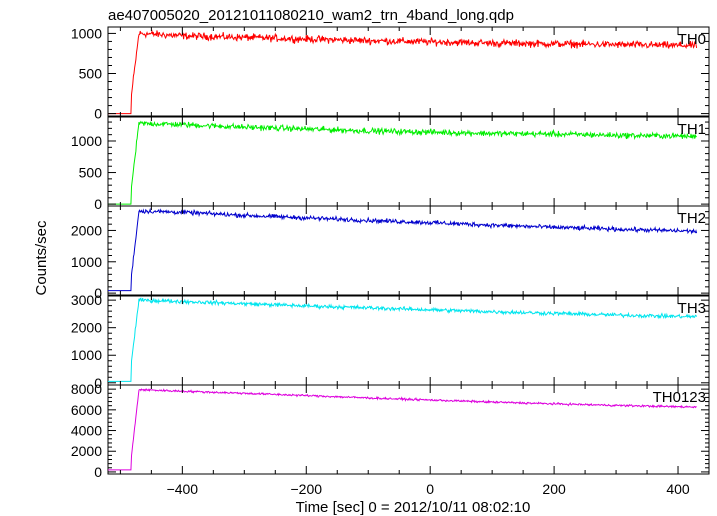 The width and height of the screenshot is (717, 516). What do you see at coordinates (679, 397) in the screenshot?
I see `series-label-th0123: TH0123` at bounding box center [679, 397].